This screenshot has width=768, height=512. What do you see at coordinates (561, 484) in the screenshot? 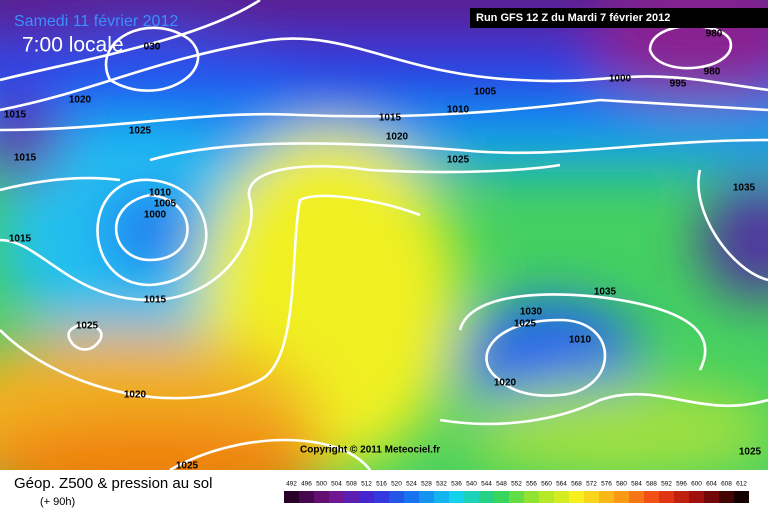
I see `scale-label: 564` at bounding box center [561, 484].